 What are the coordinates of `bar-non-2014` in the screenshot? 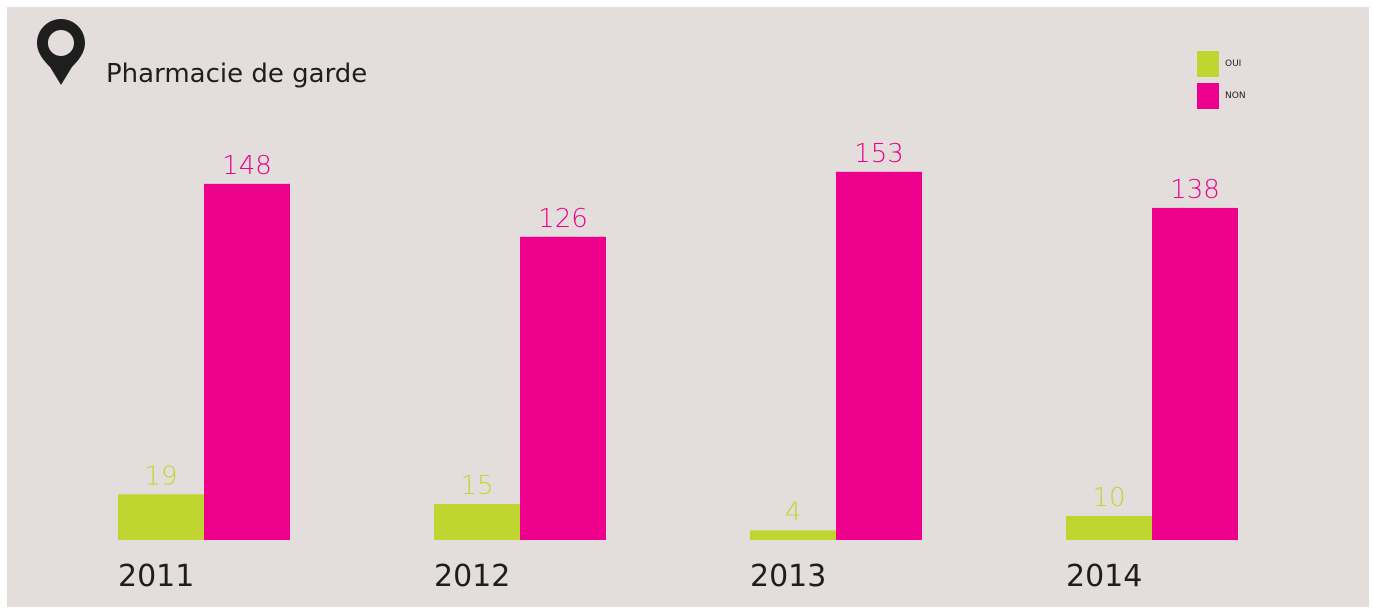 It's located at (1195, 374).